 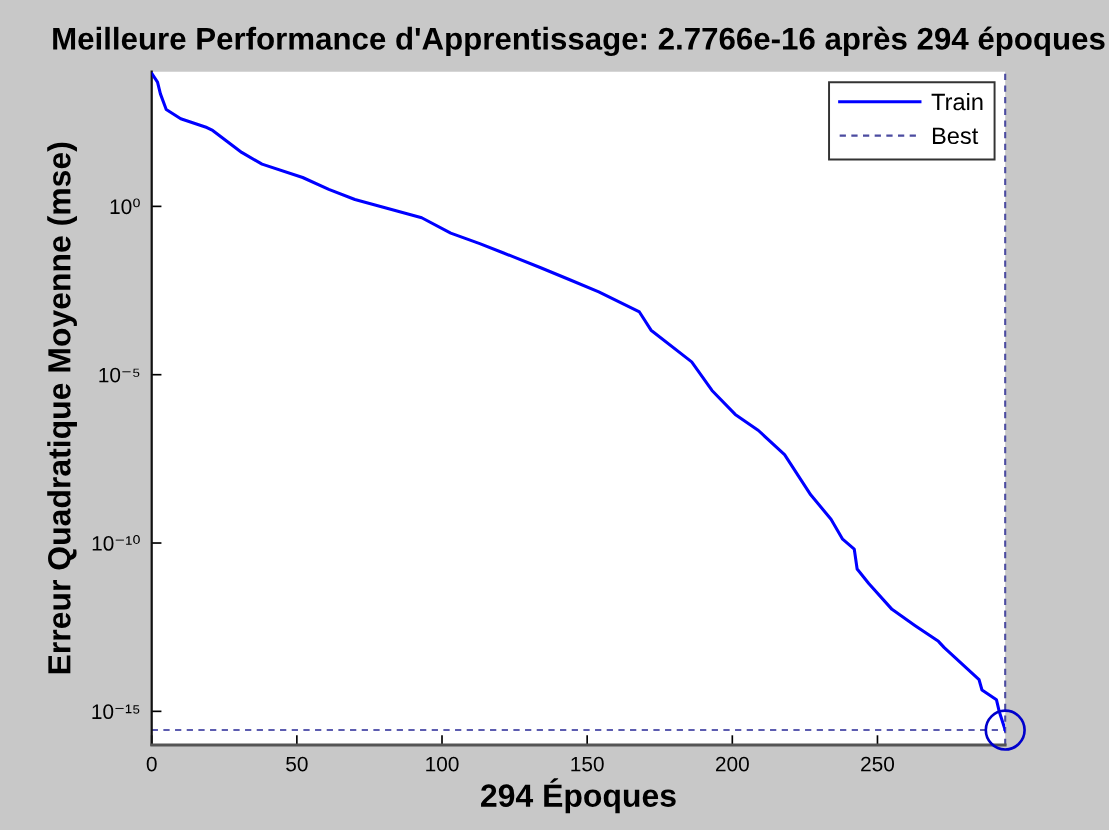 I want to click on x-axis-title: 294 Époques, so click(x=578, y=796).